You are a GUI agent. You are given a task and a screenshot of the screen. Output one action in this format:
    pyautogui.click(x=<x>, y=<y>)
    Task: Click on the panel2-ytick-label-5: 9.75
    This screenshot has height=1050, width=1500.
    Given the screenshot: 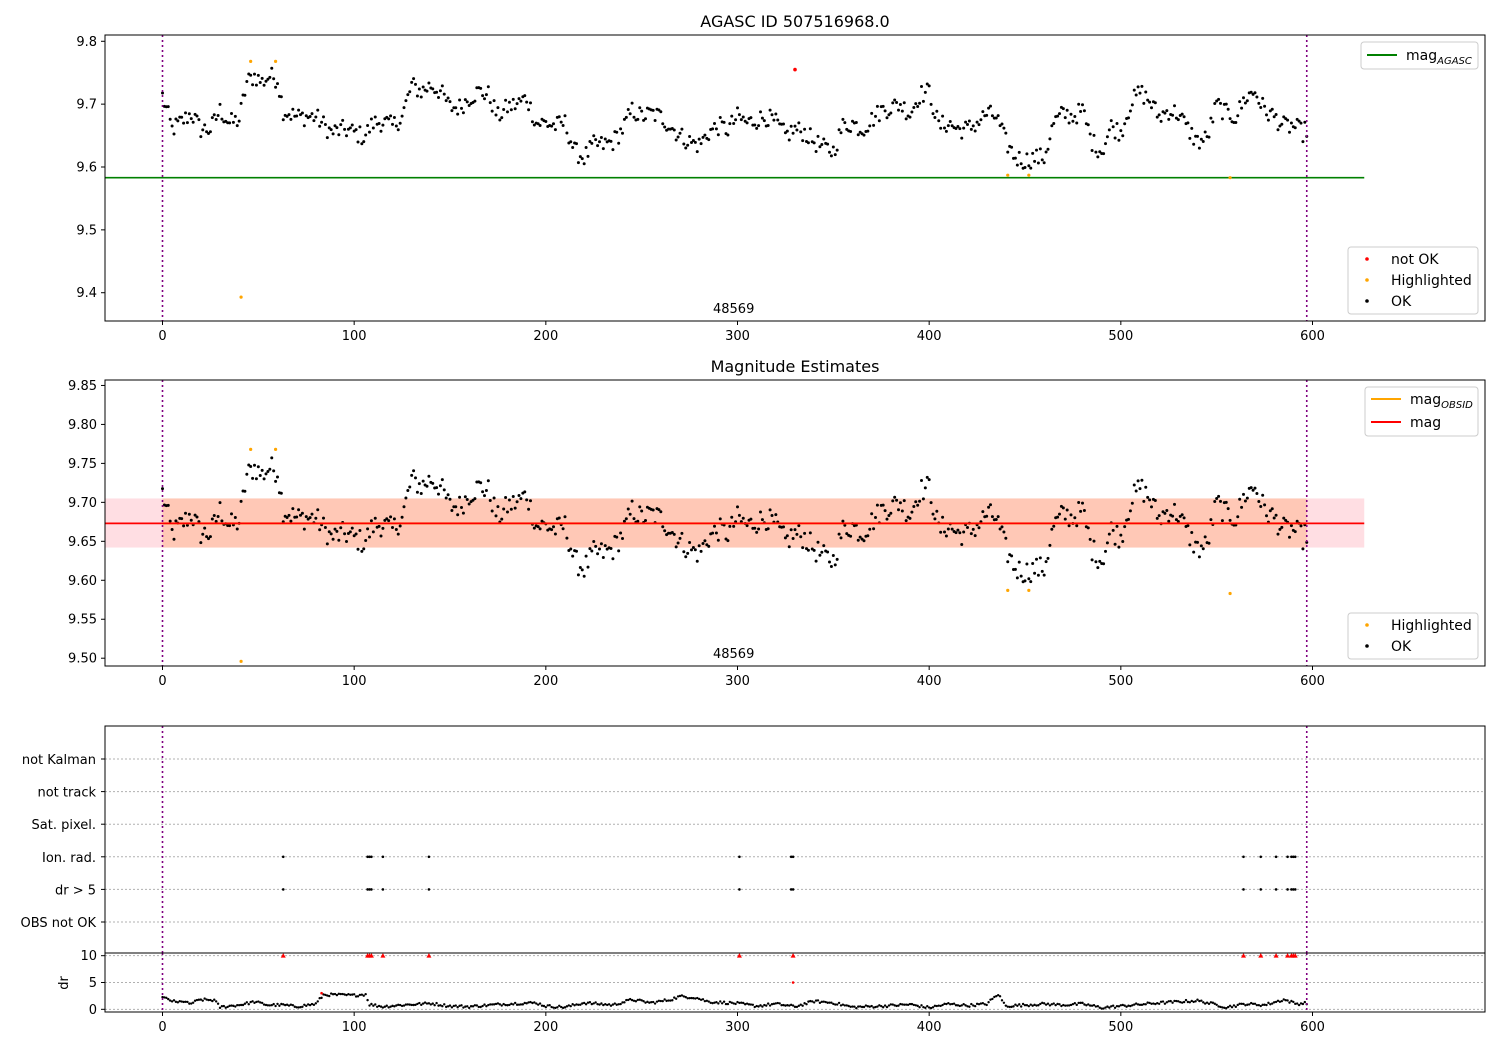 What is the action you would take?
    pyautogui.click(x=82, y=464)
    